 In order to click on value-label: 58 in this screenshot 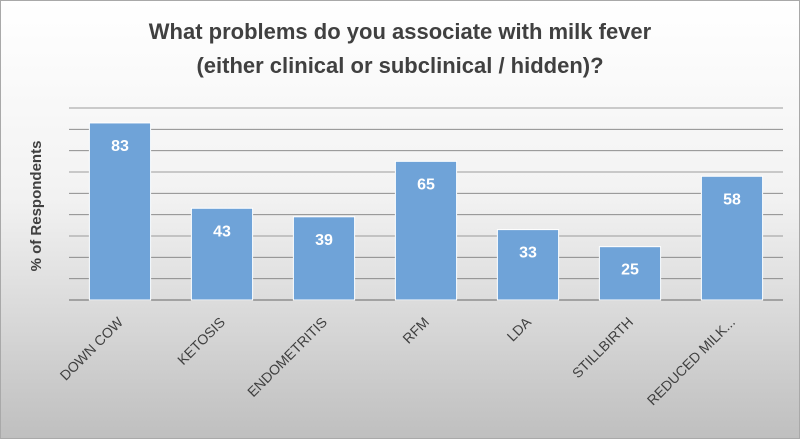, I will do `click(732, 199)`.